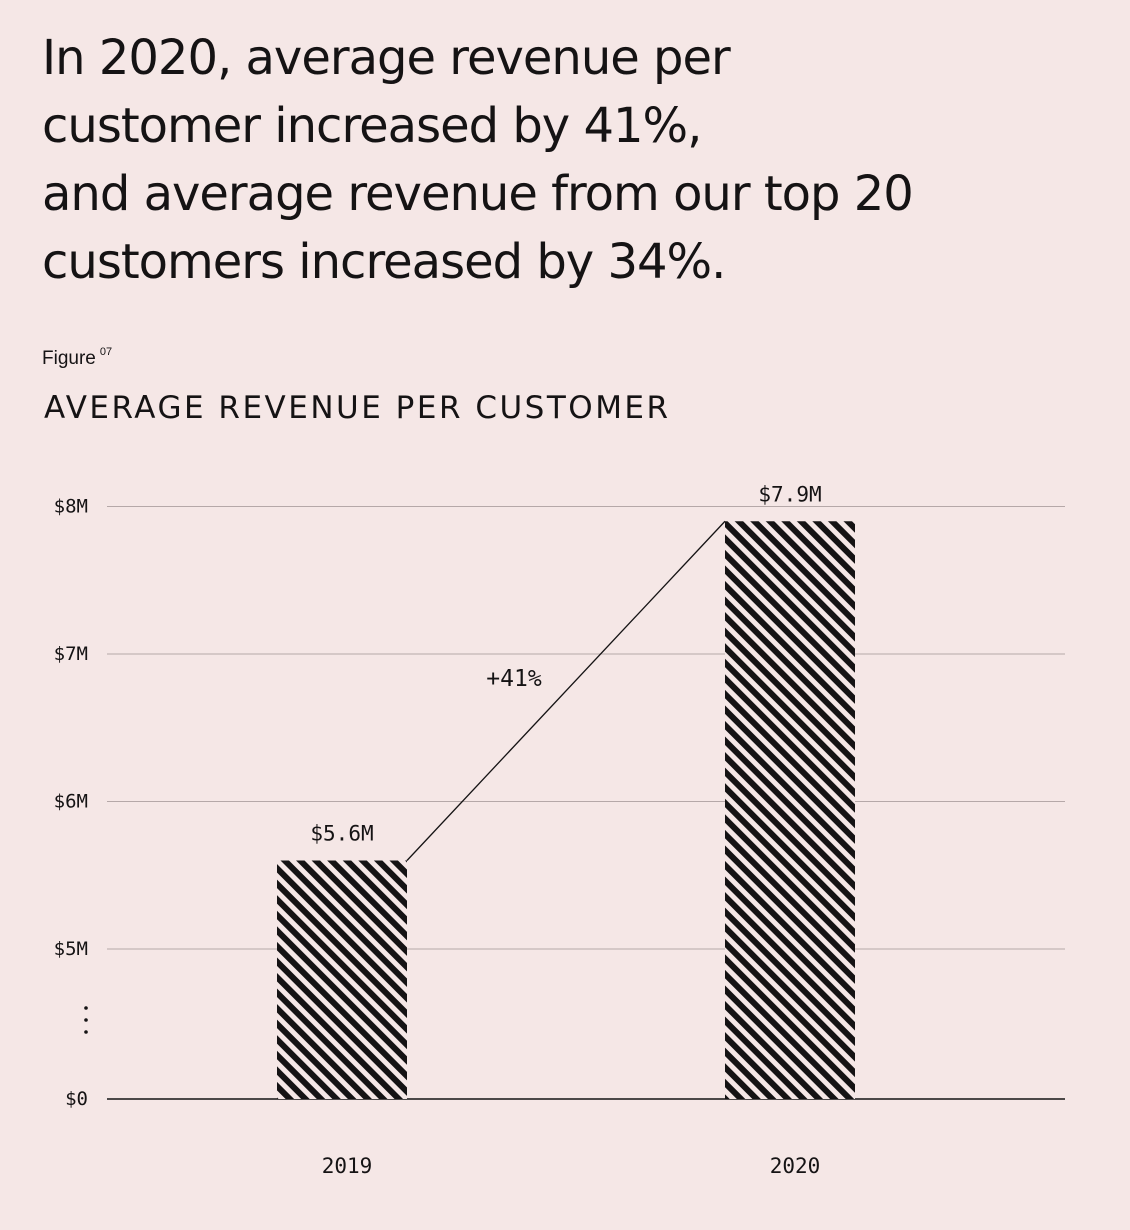 The height and width of the screenshot is (1230, 1130). Describe the element at coordinates (69, 358) in the screenshot. I see `figure-label-text: Figure` at that location.